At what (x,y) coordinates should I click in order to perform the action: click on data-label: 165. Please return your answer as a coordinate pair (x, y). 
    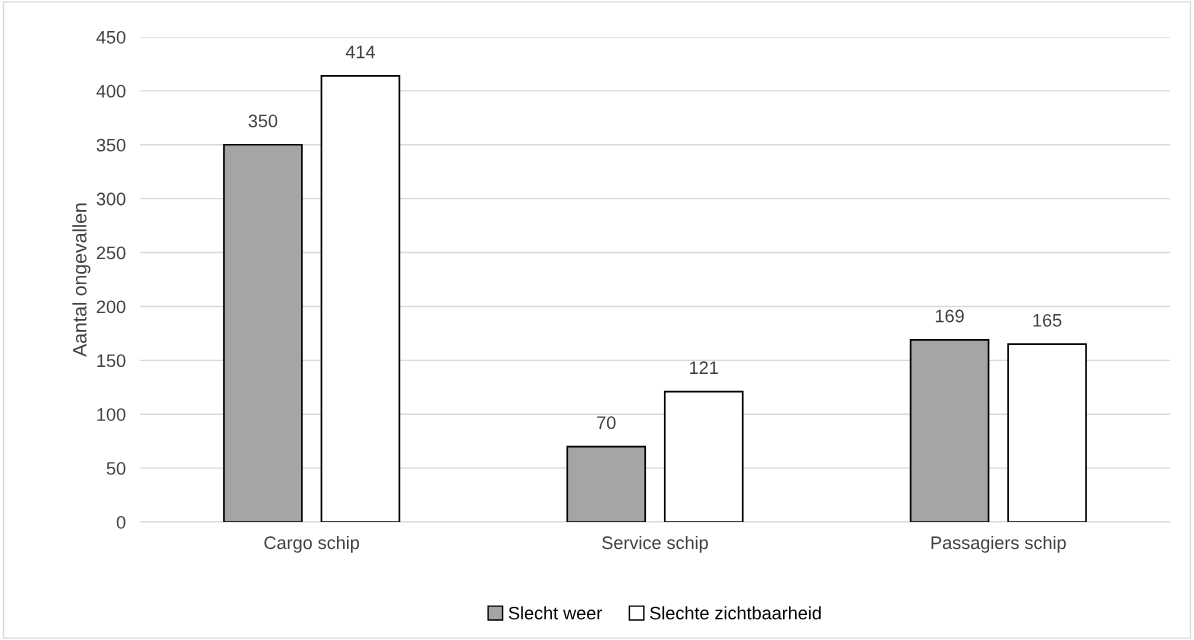
    Looking at the image, I should click on (1047, 320).